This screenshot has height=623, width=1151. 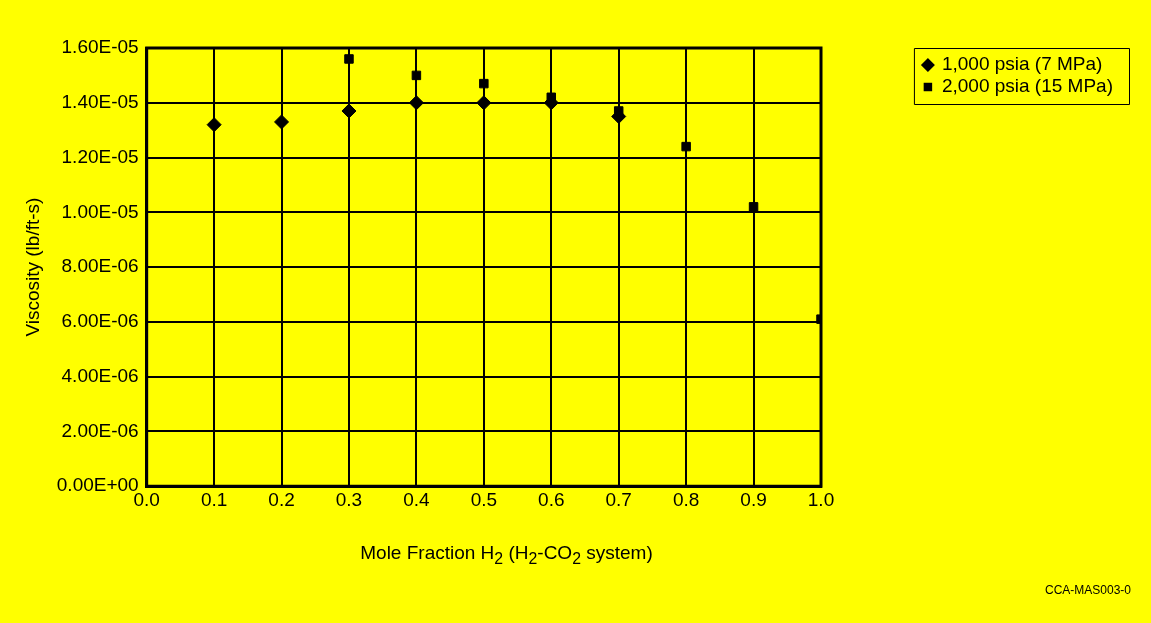 I want to click on y-tick-label: 8.00E-06, so click(x=100, y=266).